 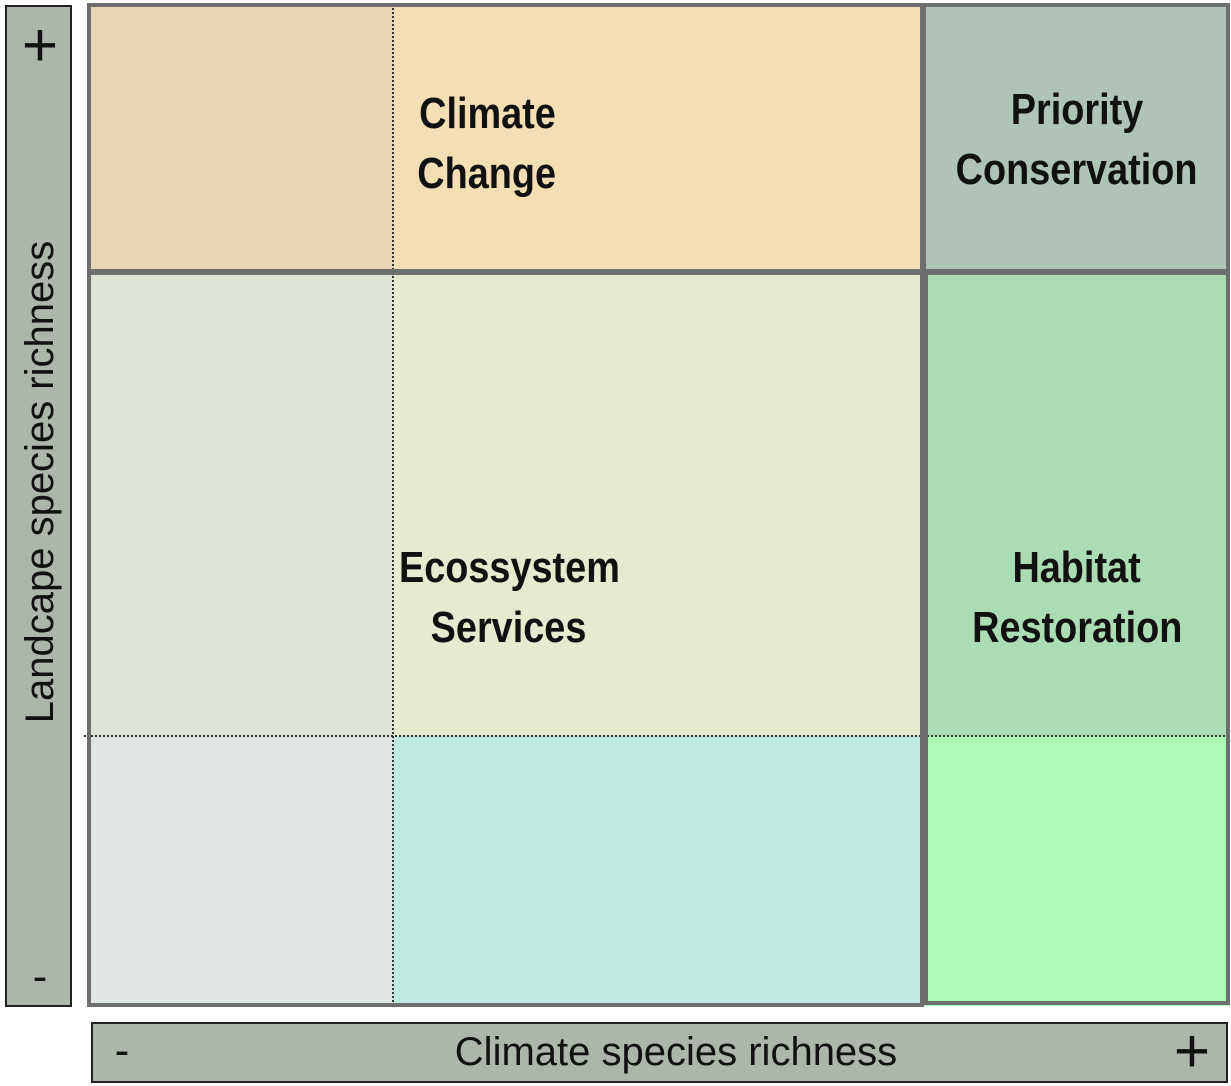 I want to click on x-axis-title: Climate species richness, so click(x=676, y=1052).